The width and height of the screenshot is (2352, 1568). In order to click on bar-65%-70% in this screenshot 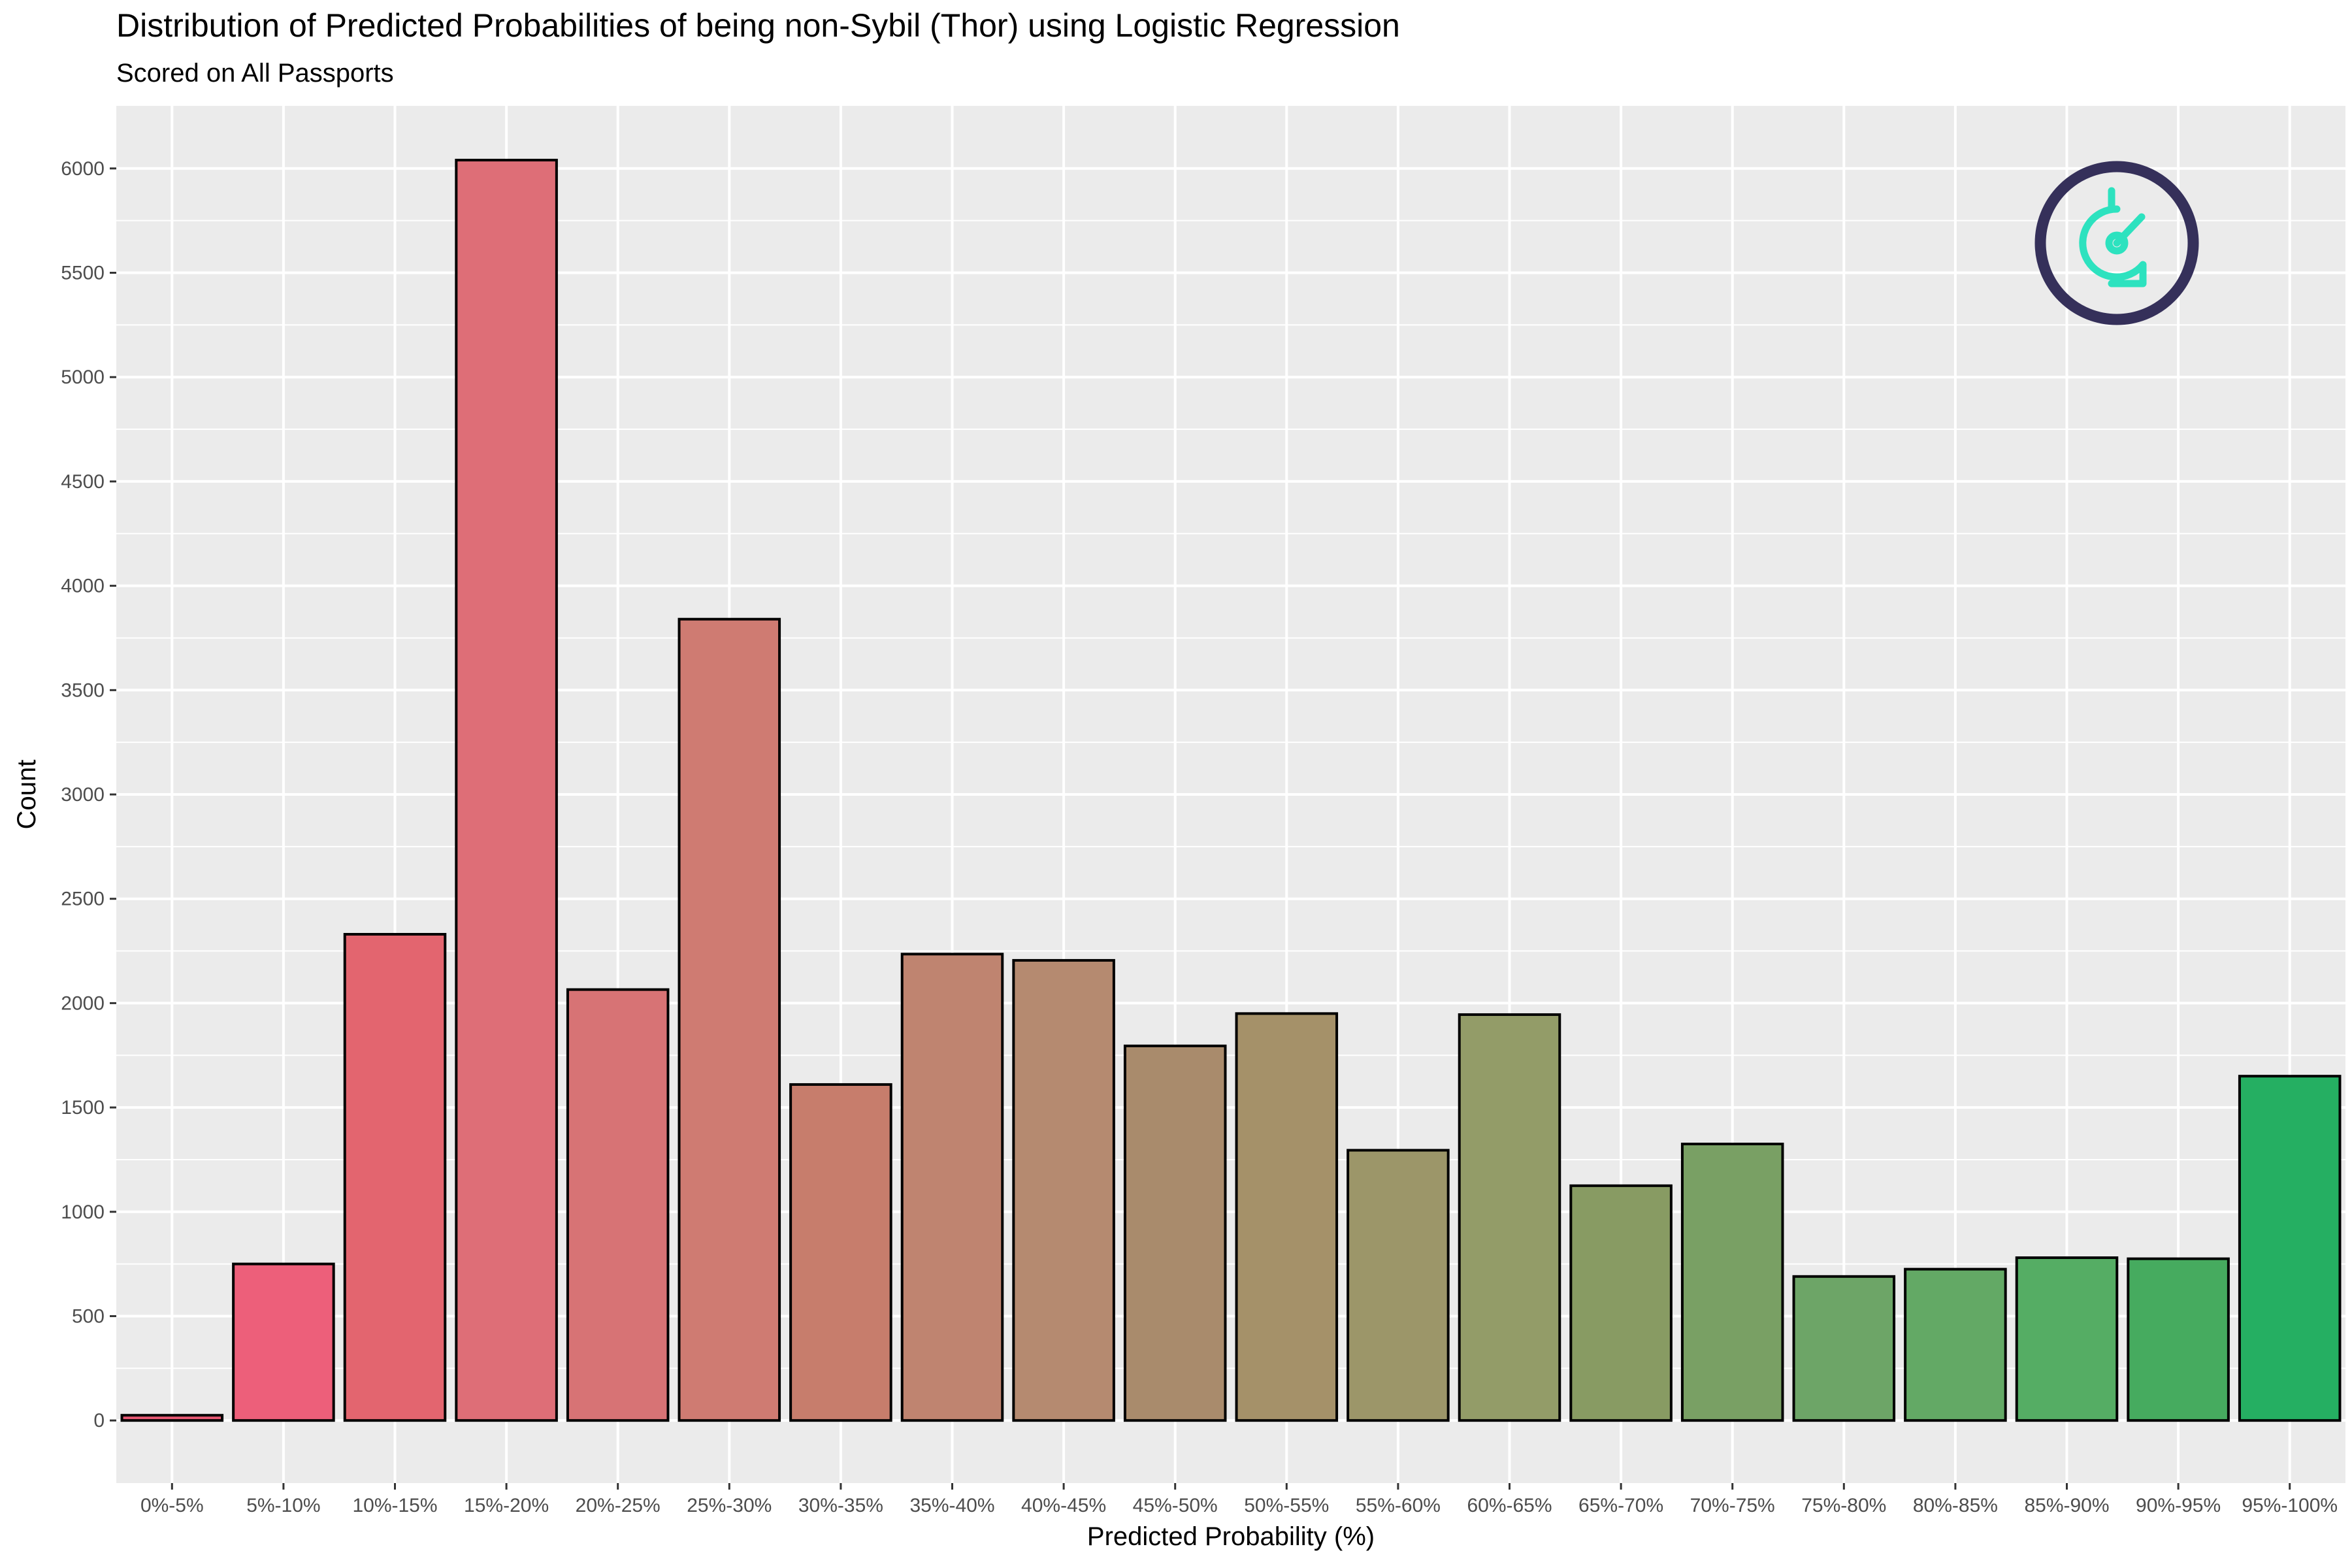, I will do `click(1621, 1303)`.